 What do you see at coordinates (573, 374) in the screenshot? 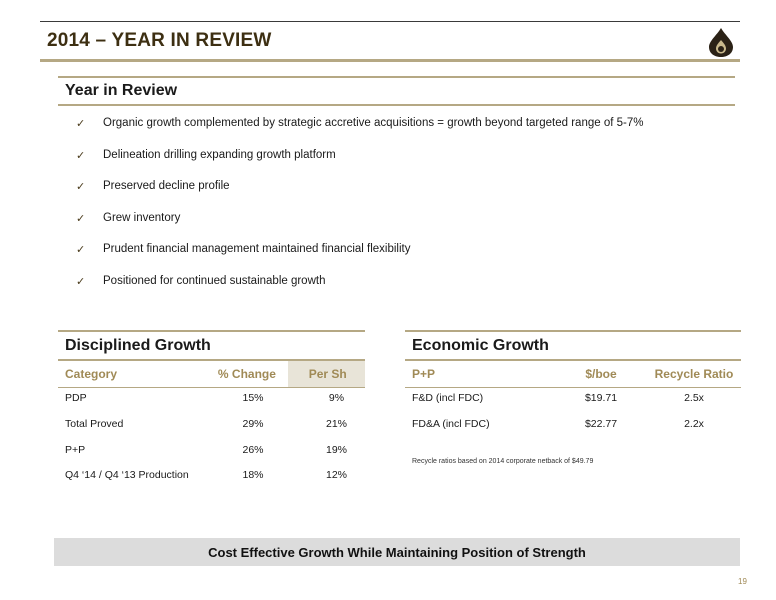
I see `eg-header-row: P+P $/boe Recycle Ratio` at bounding box center [573, 374].